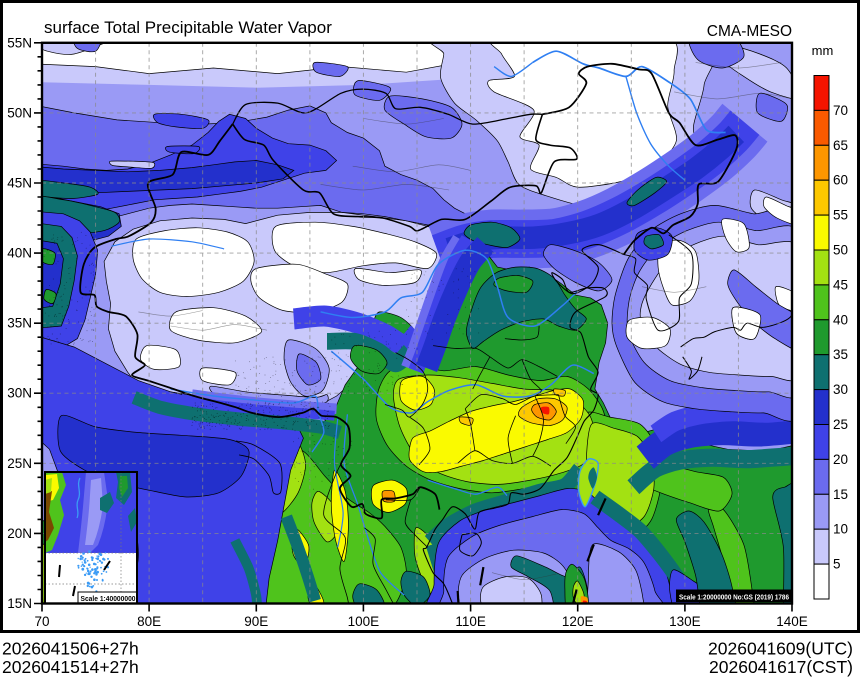 This screenshot has height=682, width=860. I want to click on svg-text: 65, so click(840, 145).